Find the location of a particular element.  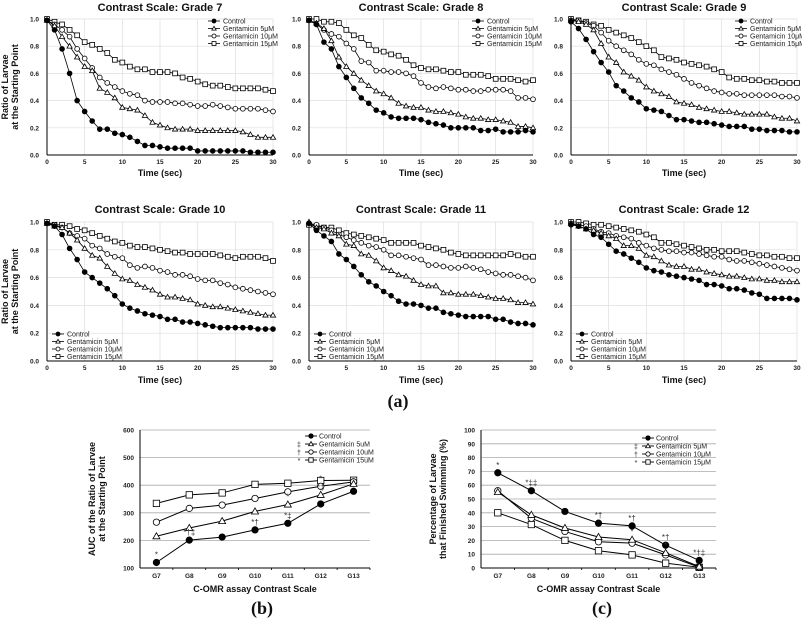

y-tick-label: 0.2 is located at coordinates (296, 334).